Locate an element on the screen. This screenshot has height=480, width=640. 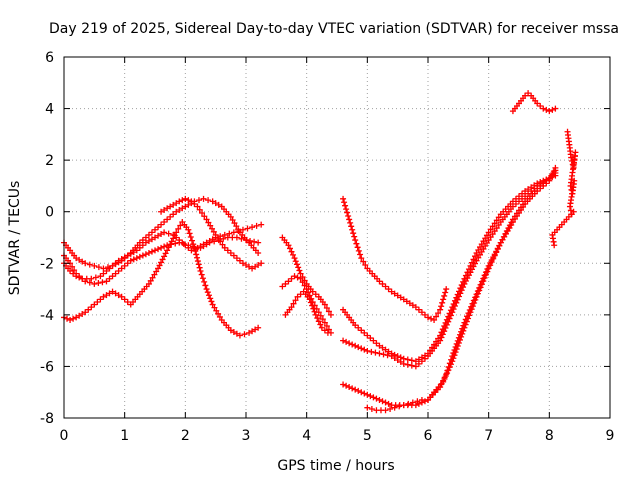
x-tick-label: 9 is located at coordinates (610, 436).